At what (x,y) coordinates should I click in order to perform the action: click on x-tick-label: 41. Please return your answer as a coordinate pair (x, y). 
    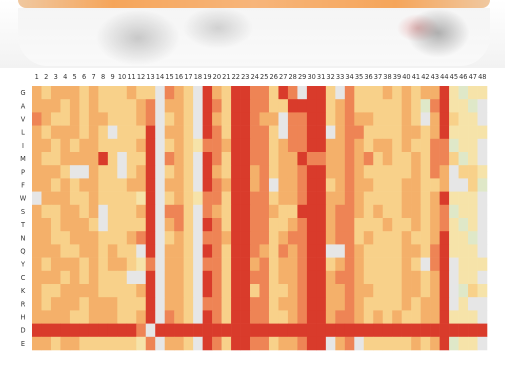
    Looking at the image, I should click on (416, 77).